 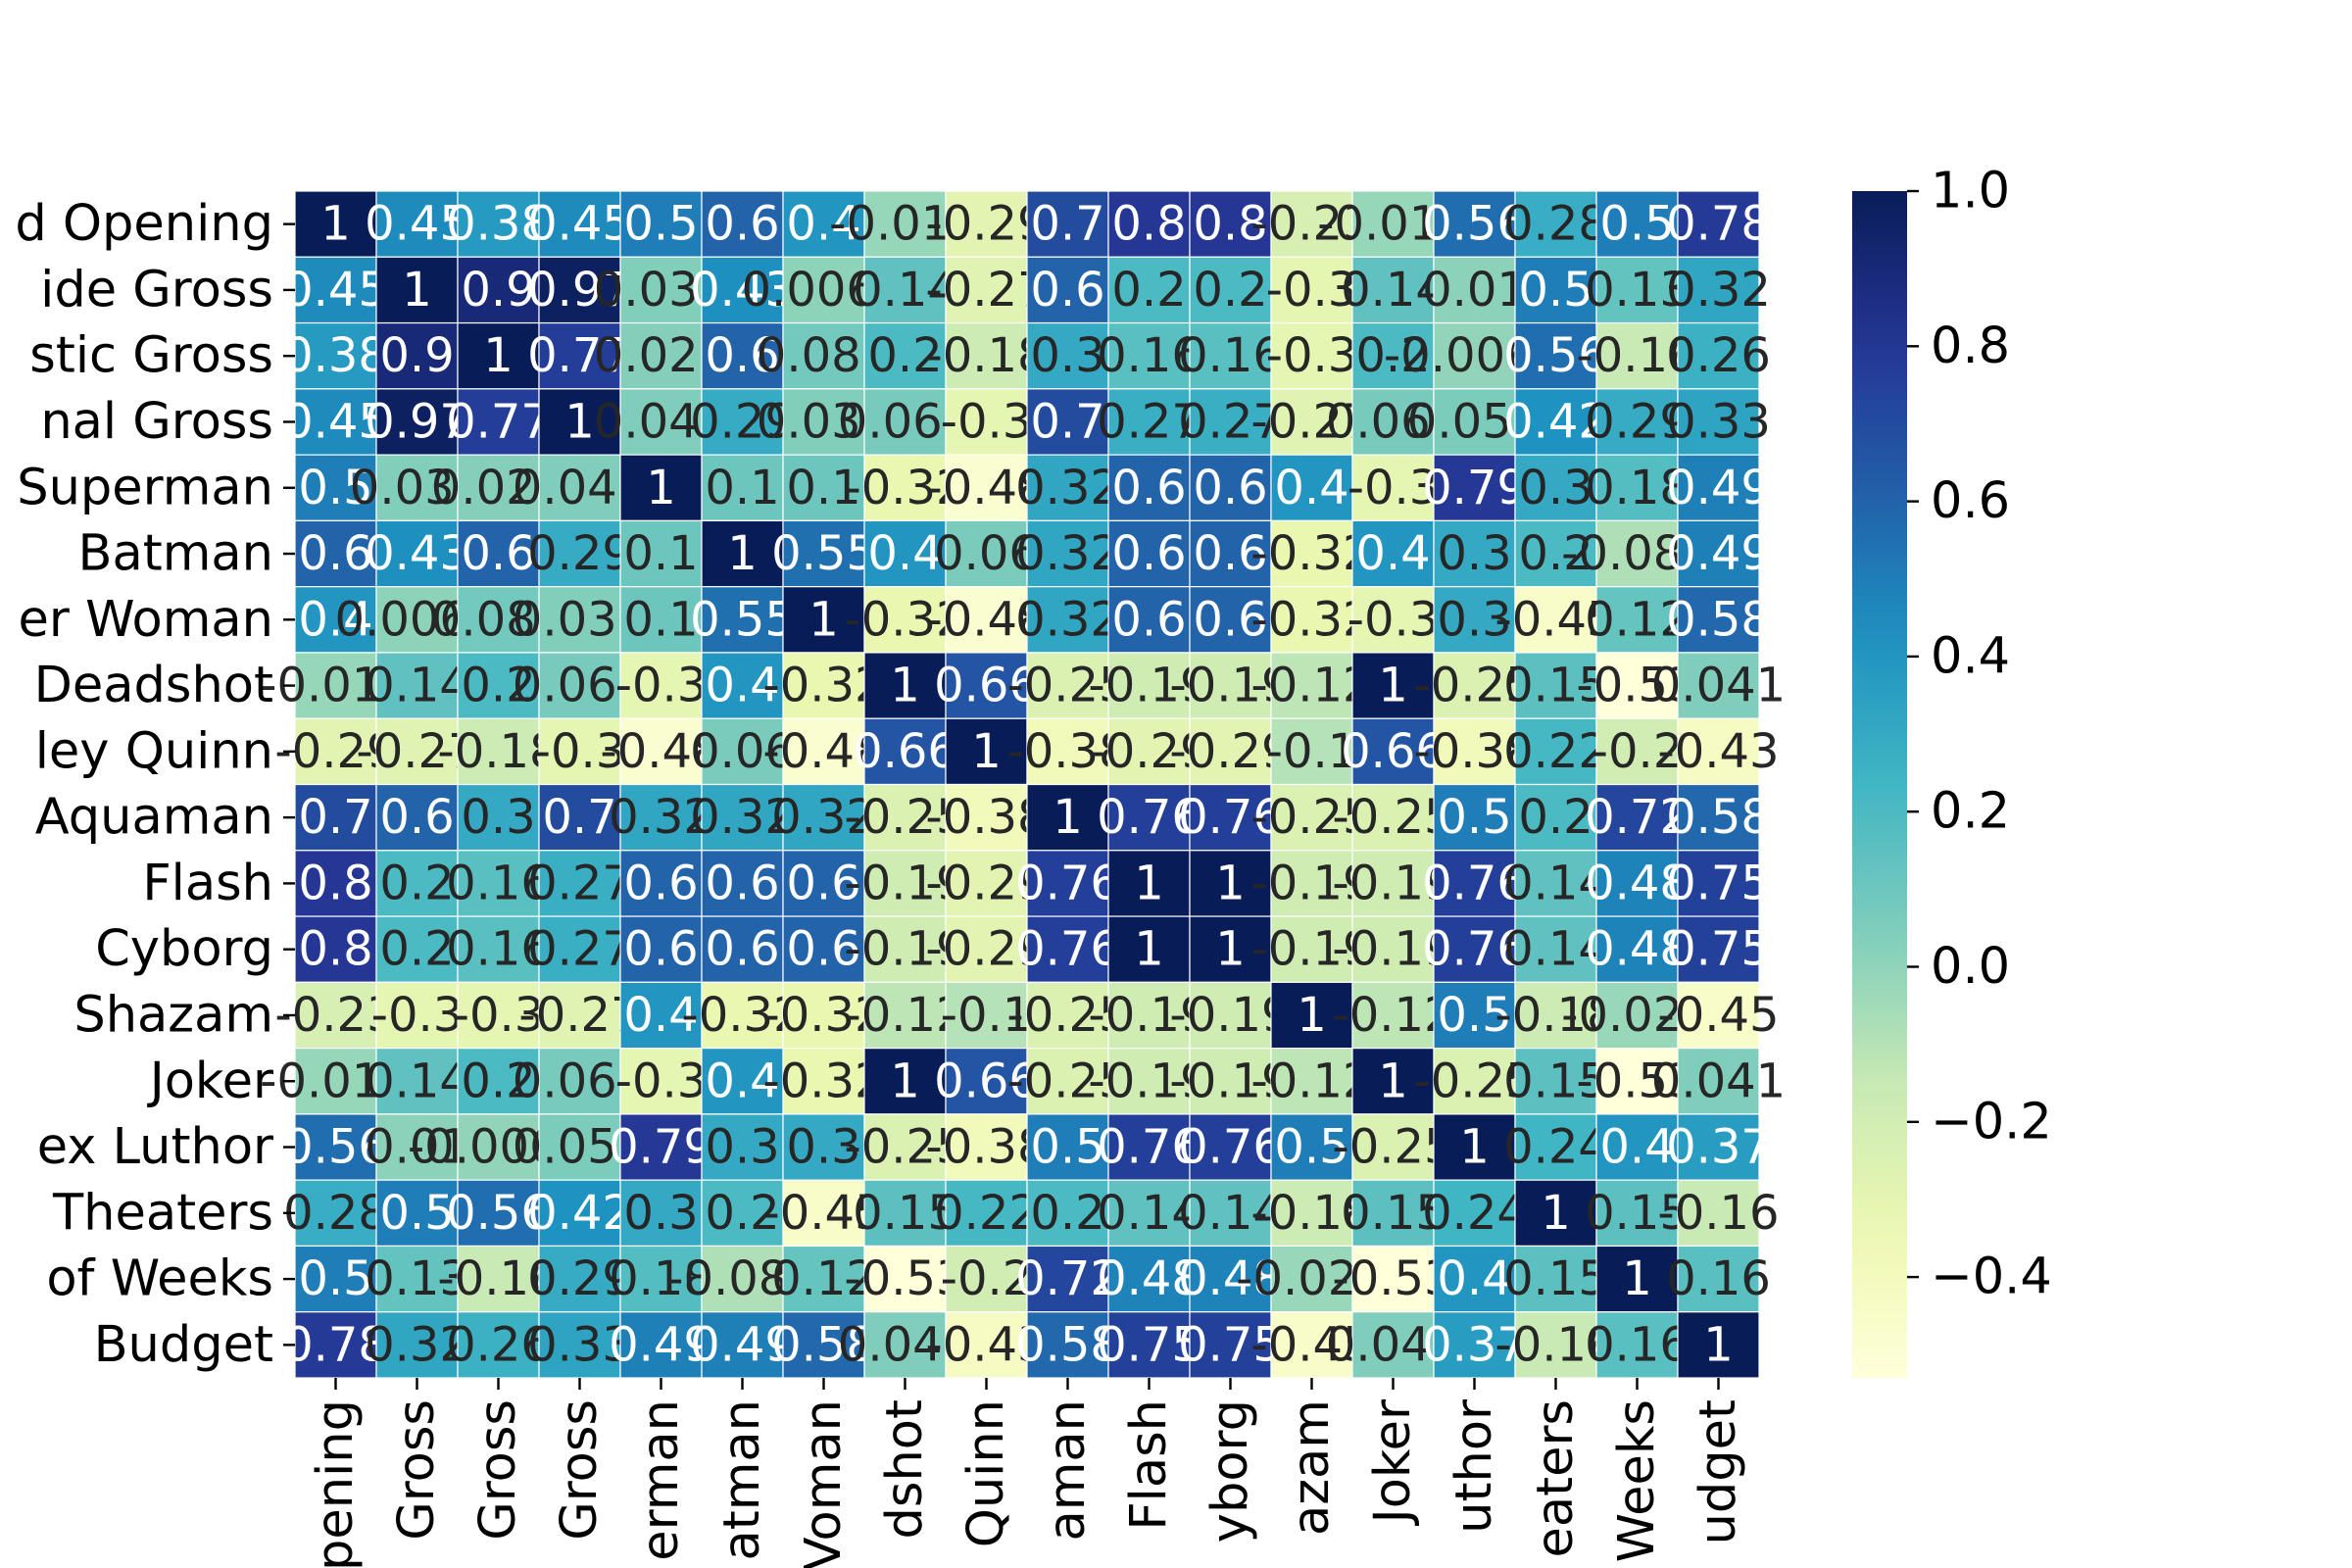 I want to click on cell-value-label-16-1: 0.13, so click(x=417, y=1278).